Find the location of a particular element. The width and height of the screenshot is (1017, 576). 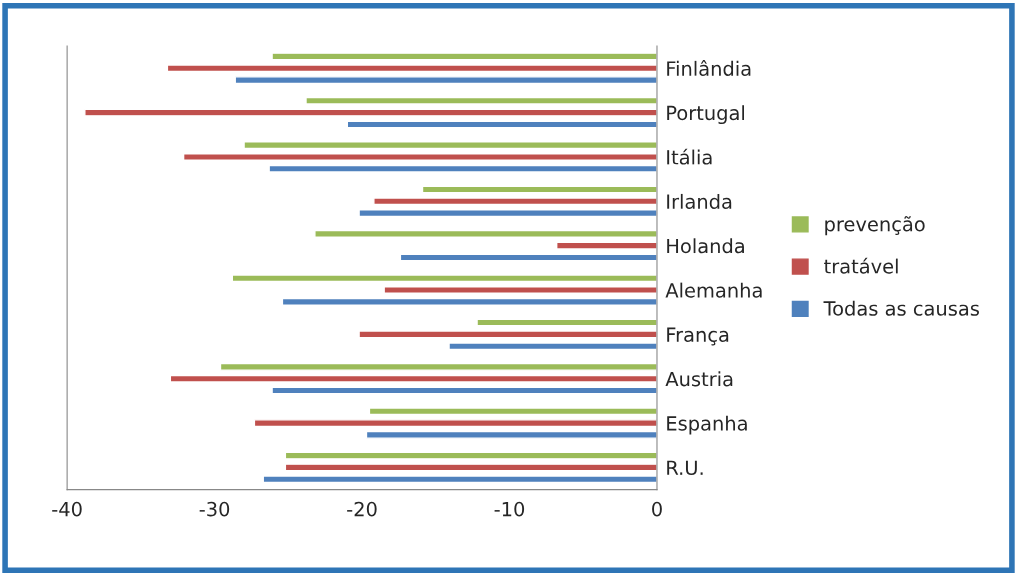

x-tick-label: -40 is located at coordinates (67, 509).